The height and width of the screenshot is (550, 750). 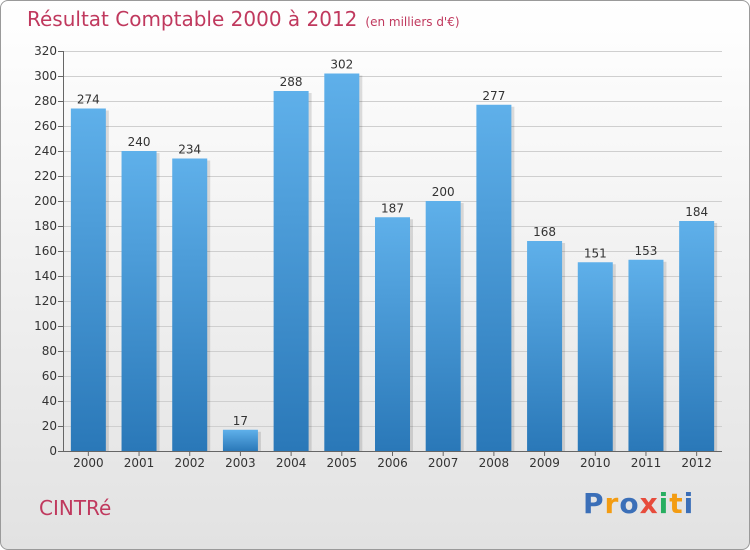 What do you see at coordinates (291, 463) in the screenshot?
I see `x-tick-label: 2004` at bounding box center [291, 463].